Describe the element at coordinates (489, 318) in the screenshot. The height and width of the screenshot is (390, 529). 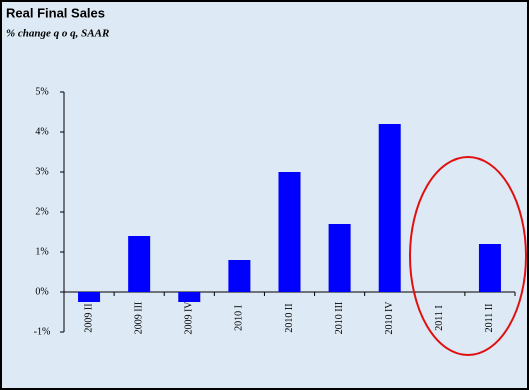
I see `x-tick-label: 2011 II` at that location.